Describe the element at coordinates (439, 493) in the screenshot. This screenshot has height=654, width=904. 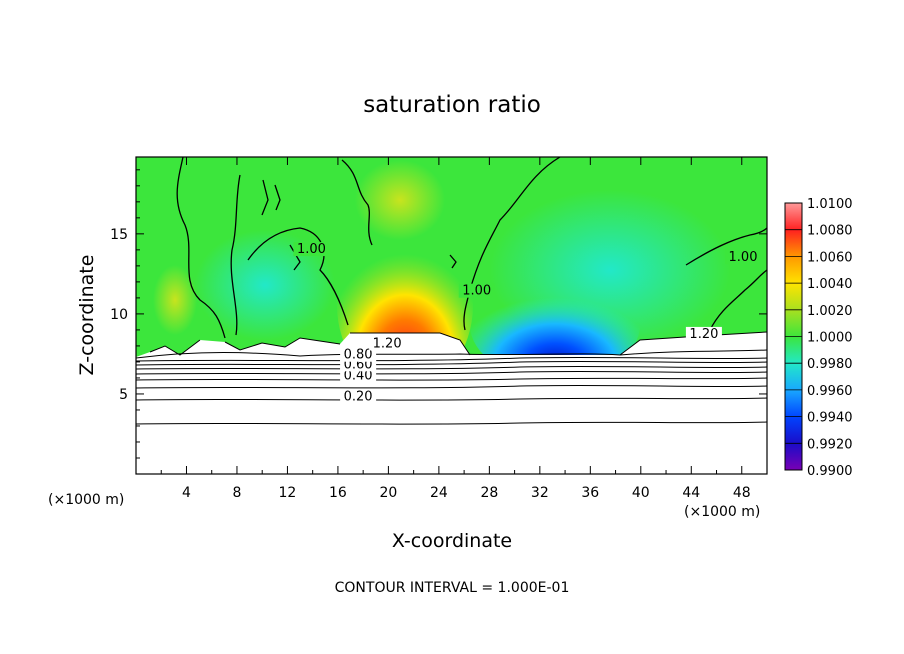
I see `x-tick-label: 24` at that location.